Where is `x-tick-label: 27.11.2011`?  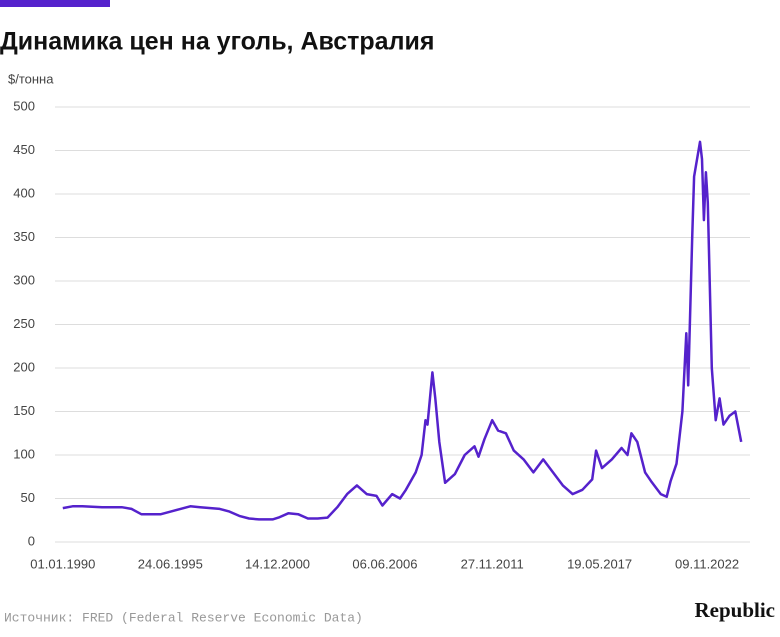 x-tick-label: 27.11.2011 is located at coordinates (492, 563).